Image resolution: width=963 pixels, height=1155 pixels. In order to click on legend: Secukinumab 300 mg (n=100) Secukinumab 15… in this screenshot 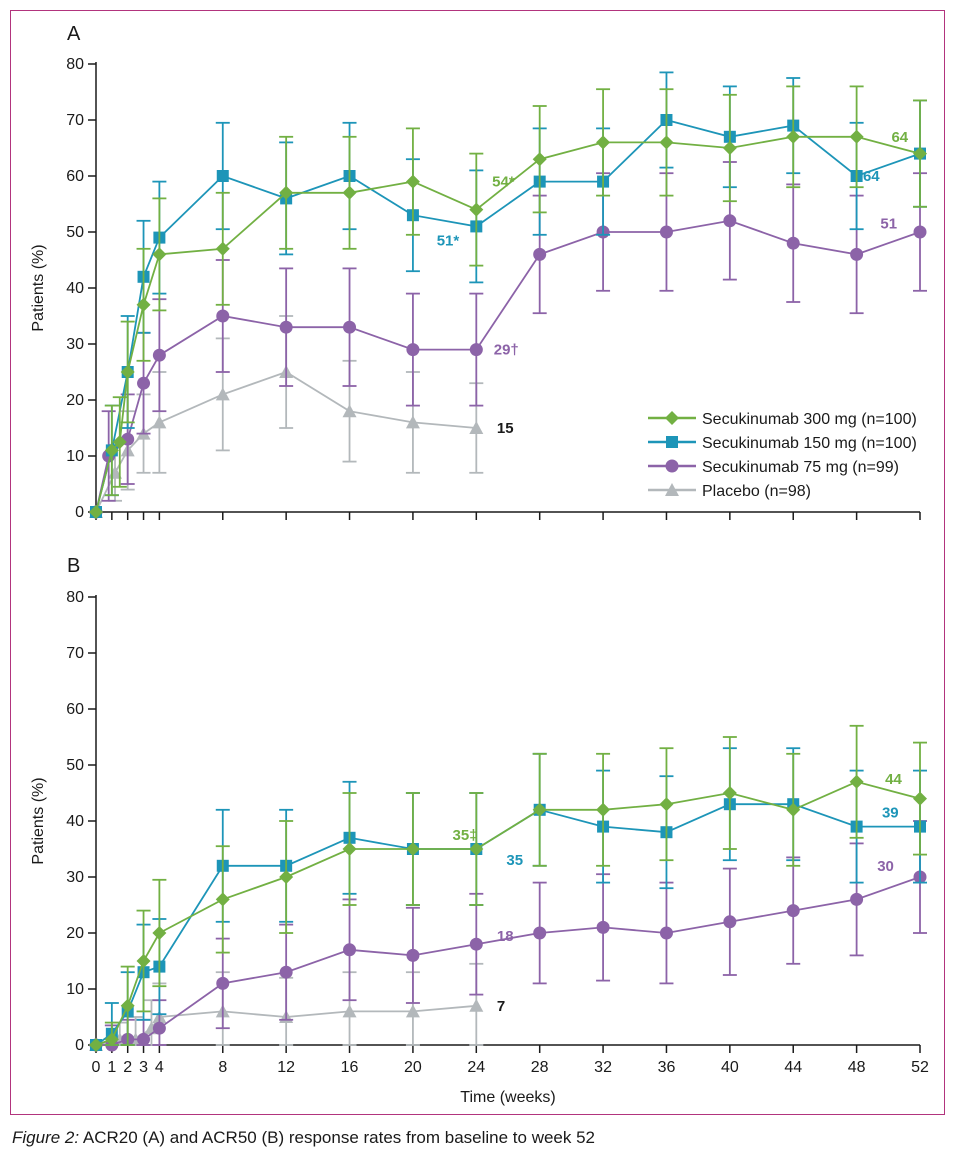, I will do `click(782, 455)`.